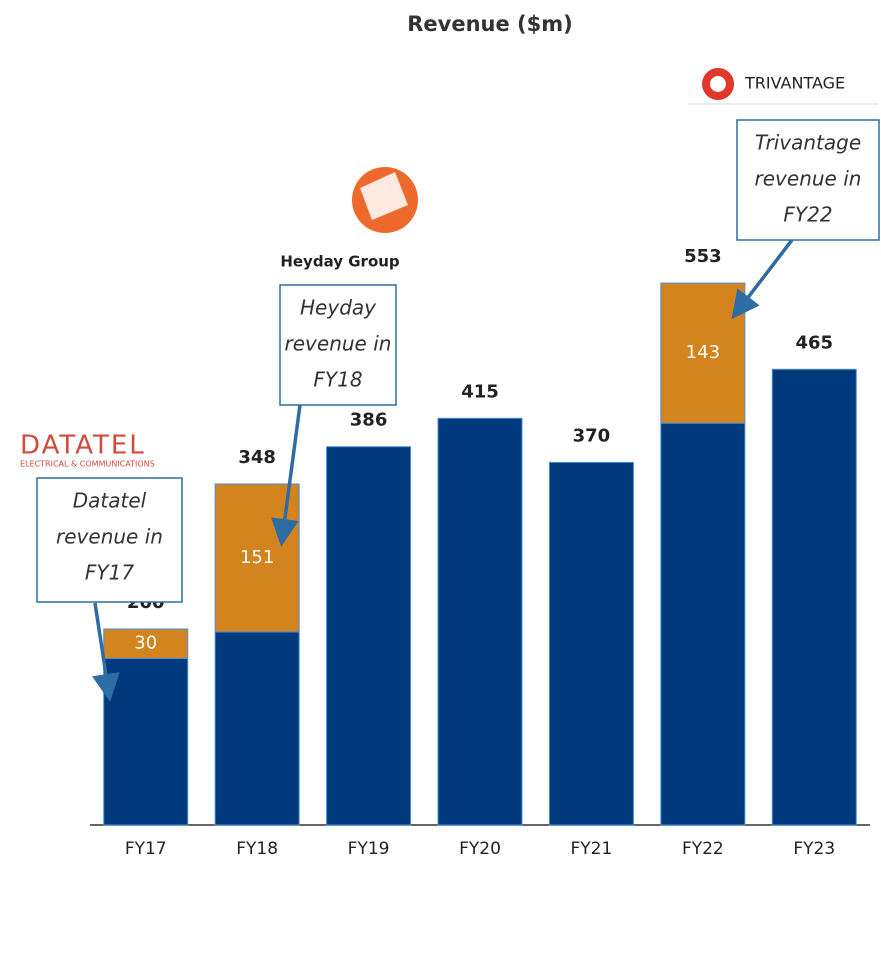 The width and height of the screenshot is (881, 953). Describe the element at coordinates (794, 83) in the screenshot. I see `logo-text: TRIVANTAGE` at that location.